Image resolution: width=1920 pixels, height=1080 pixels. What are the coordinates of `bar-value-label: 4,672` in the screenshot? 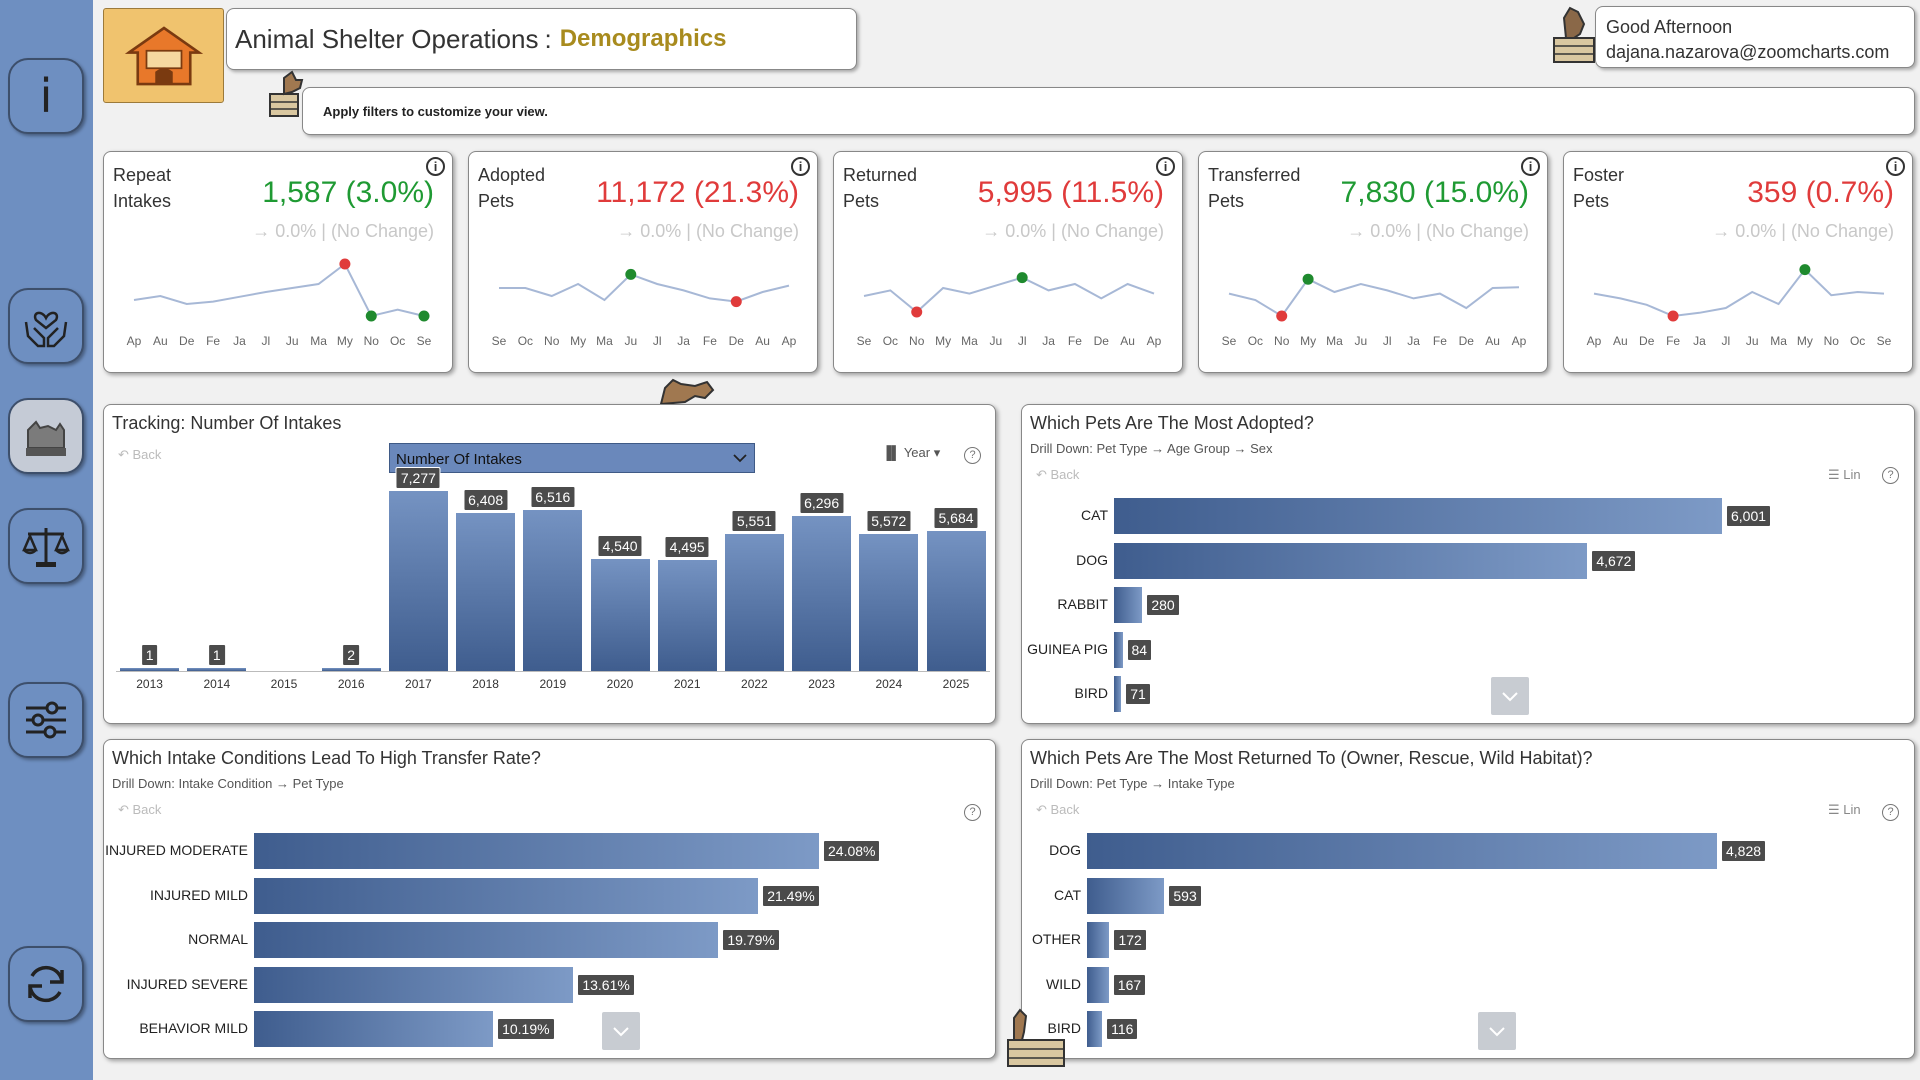 It's located at (1614, 560).